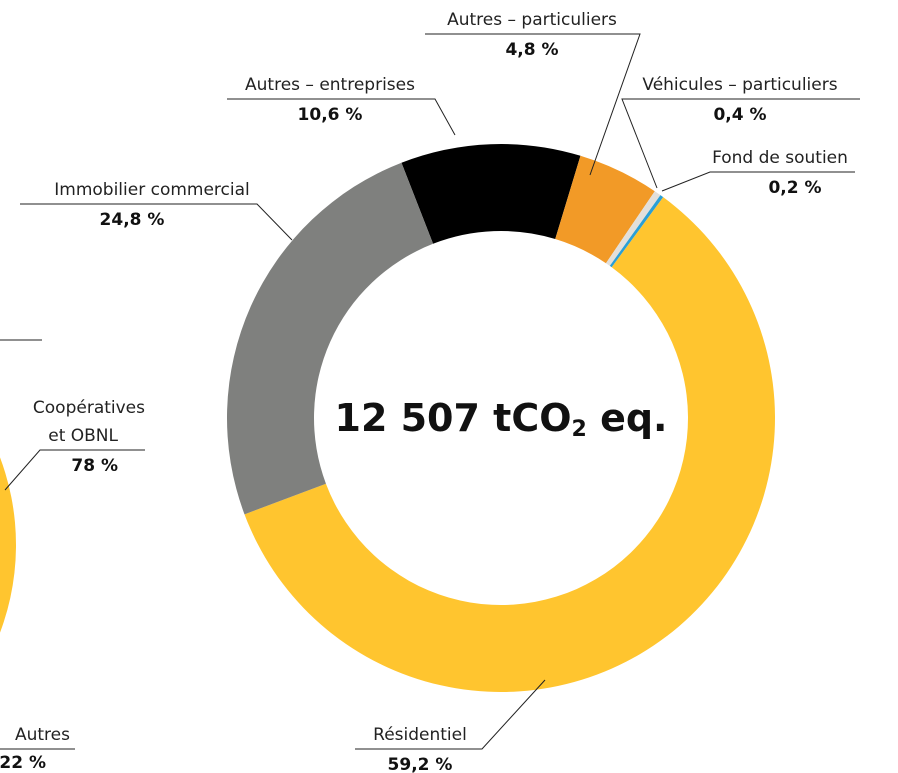 This screenshot has width=898, height=773. What do you see at coordinates (739, 85) in the screenshot?
I see `slice-label: Véhicules – particuliers` at bounding box center [739, 85].